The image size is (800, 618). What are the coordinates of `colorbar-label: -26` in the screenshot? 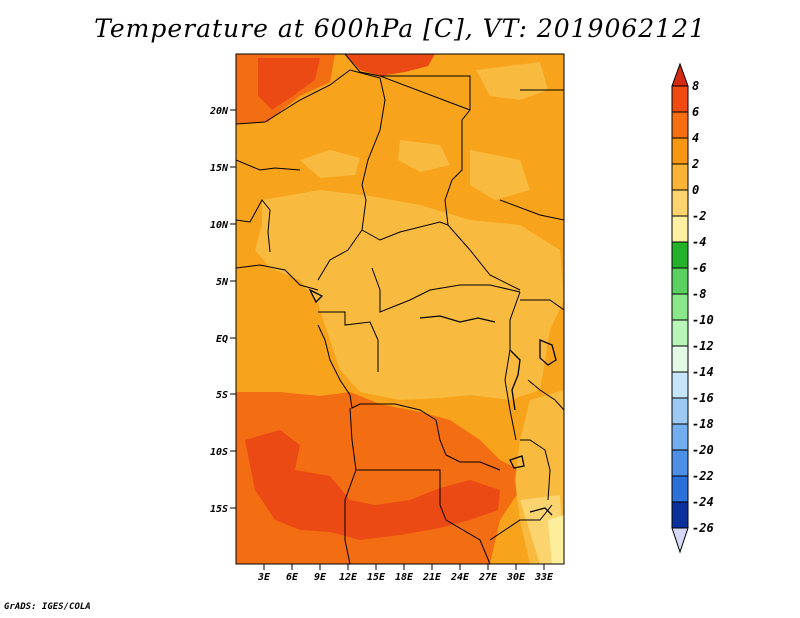 It's located at (703, 528).